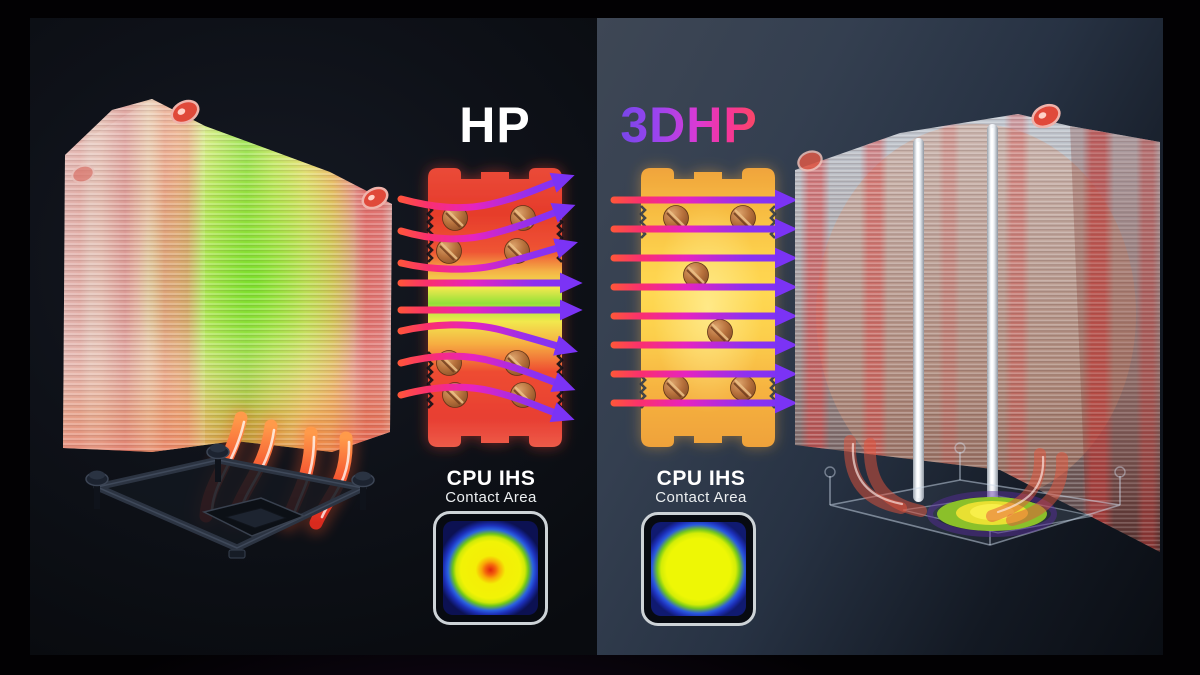  I want to click on heatpipe-diagram-hp, so click(490, 307).